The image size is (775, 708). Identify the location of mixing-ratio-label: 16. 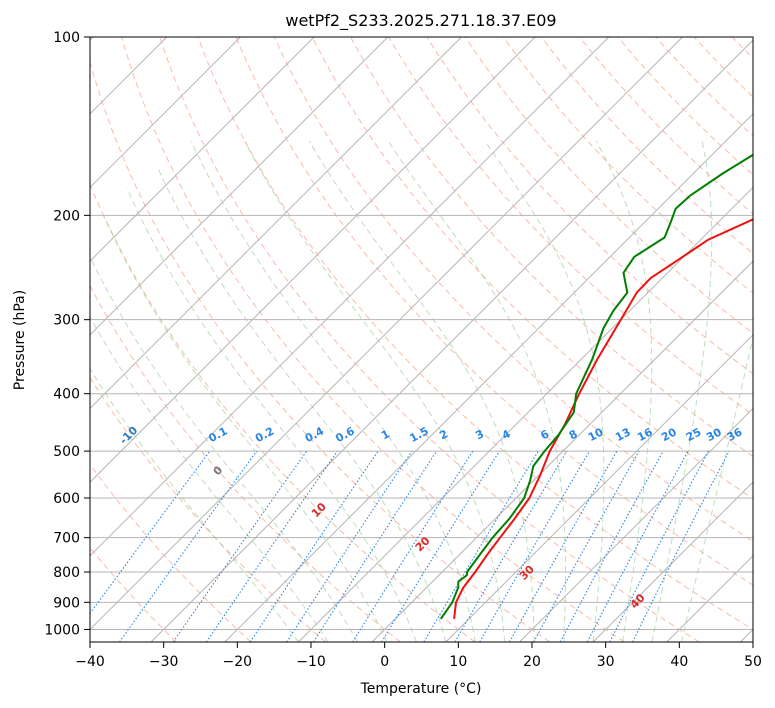
(645, 434).